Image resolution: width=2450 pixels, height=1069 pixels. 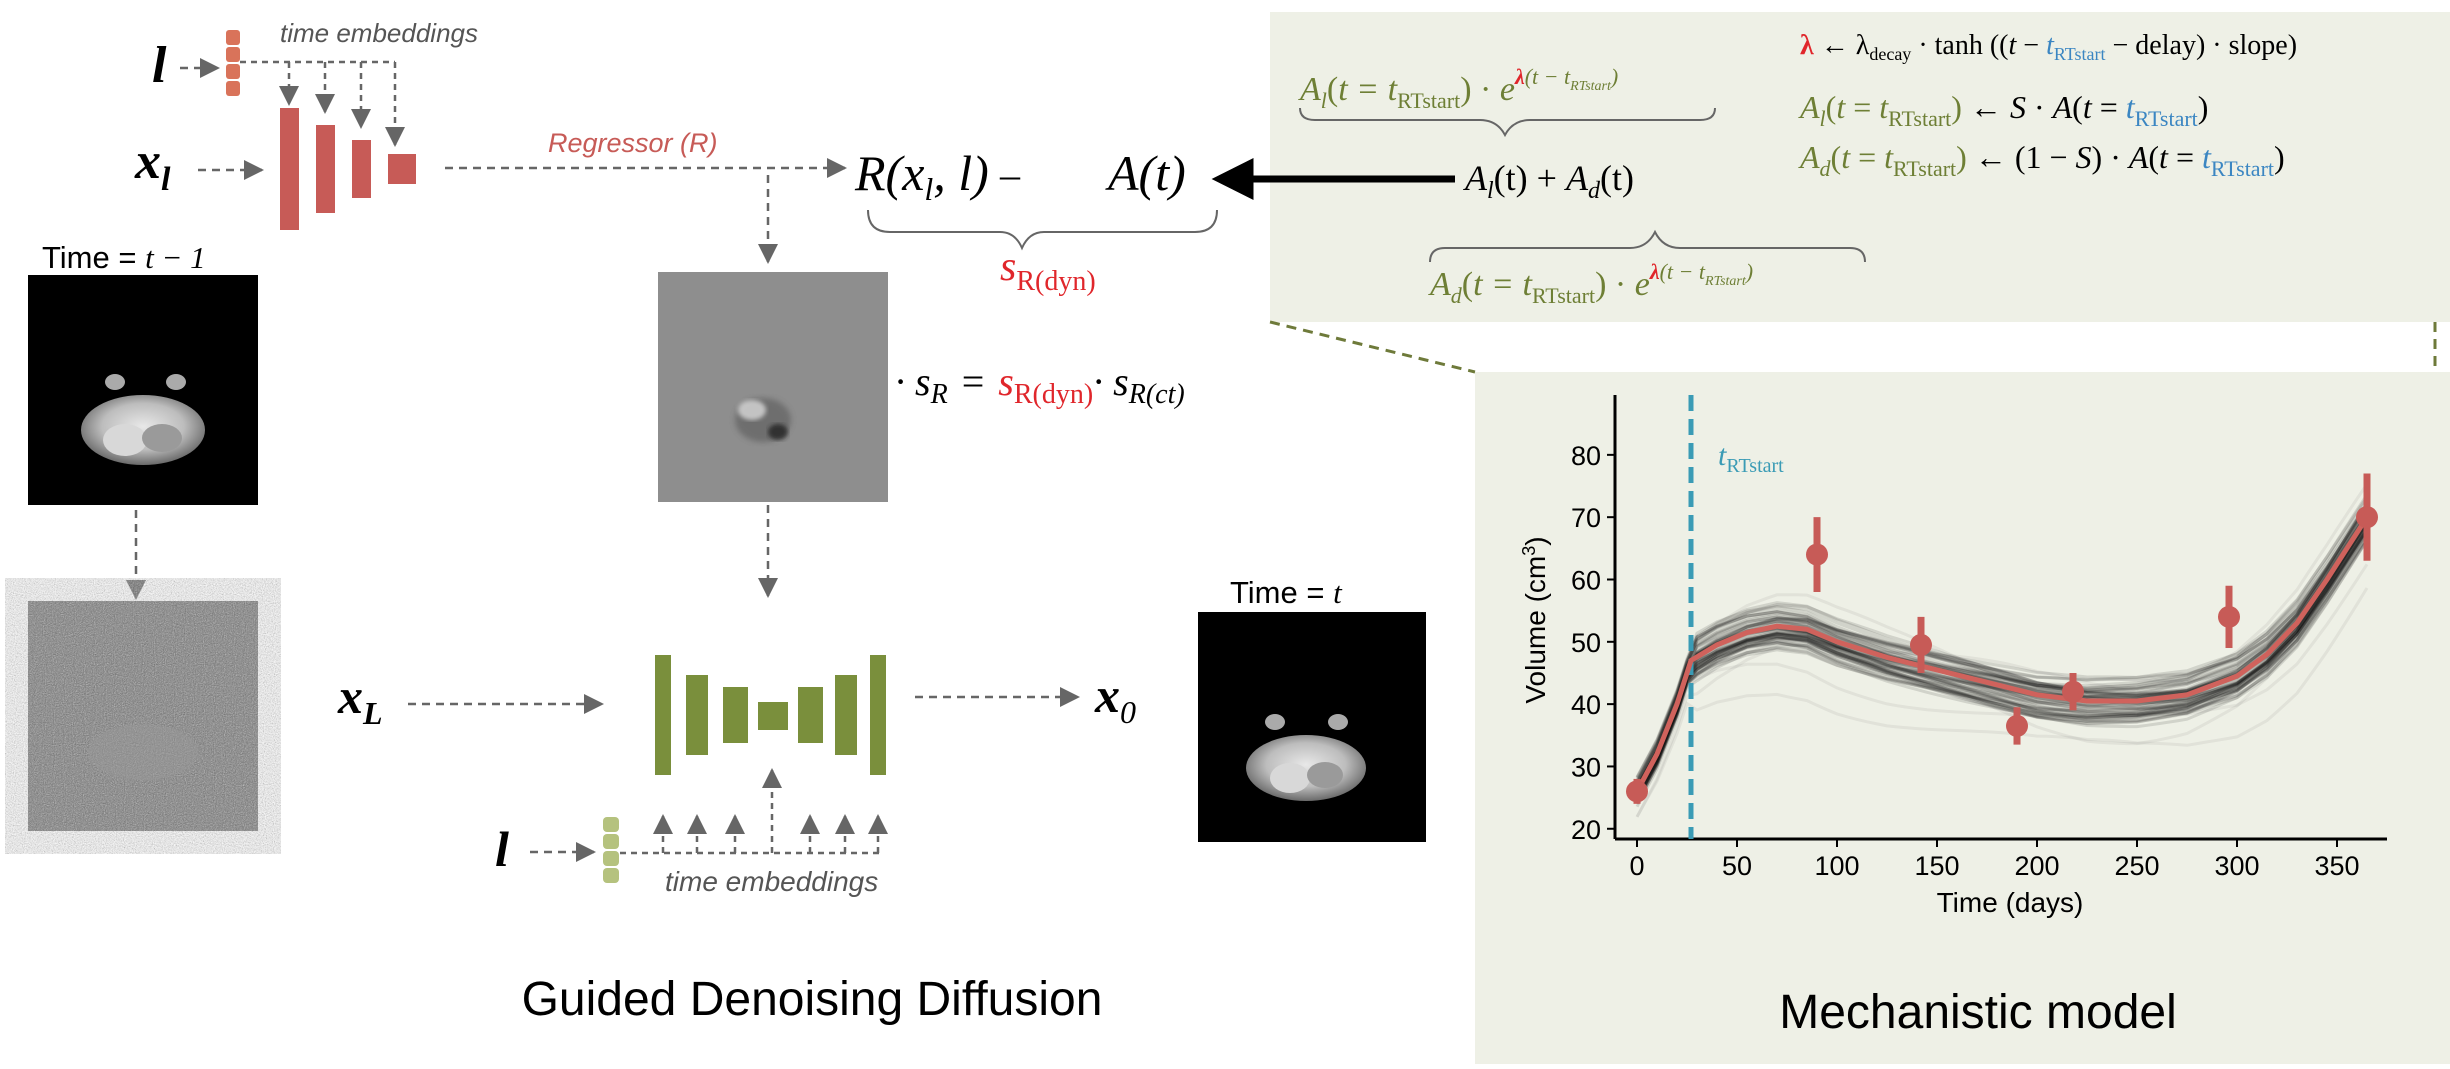 What do you see at coordinates (1978, 1012) in the screenshot?
I see `caption-mechanistic-model: Mechanistic model` at bounding box center [1978, 1012].